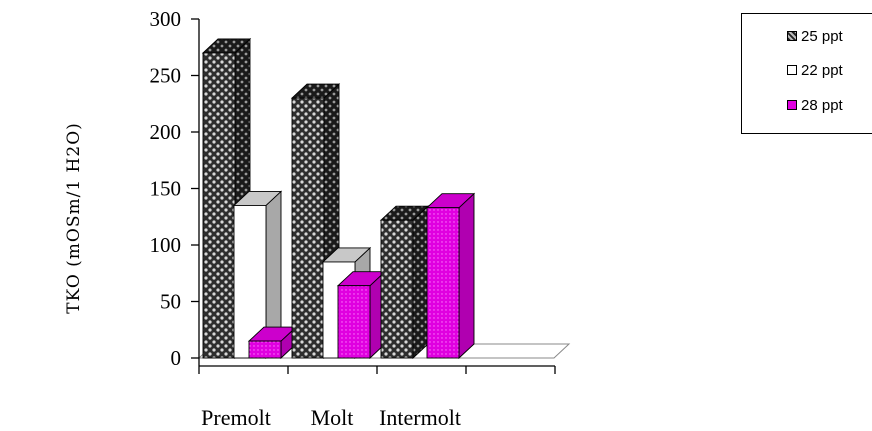 This screenshot has height=431, width=872. Describe the element at coordinates (166, 189) in the screenshot. I see `y-tick-label: 150` at that location.